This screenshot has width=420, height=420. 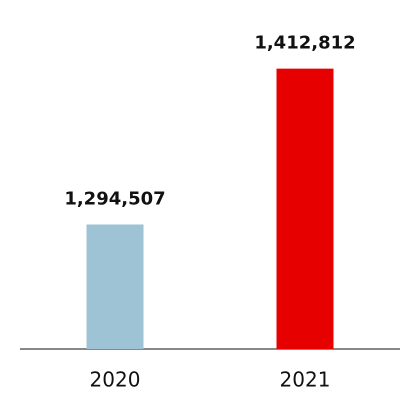 What do you see at coordinates (114, 198) in the screenshot?
I see `value-label: 1,294,507` at bounding box center [114, 198].